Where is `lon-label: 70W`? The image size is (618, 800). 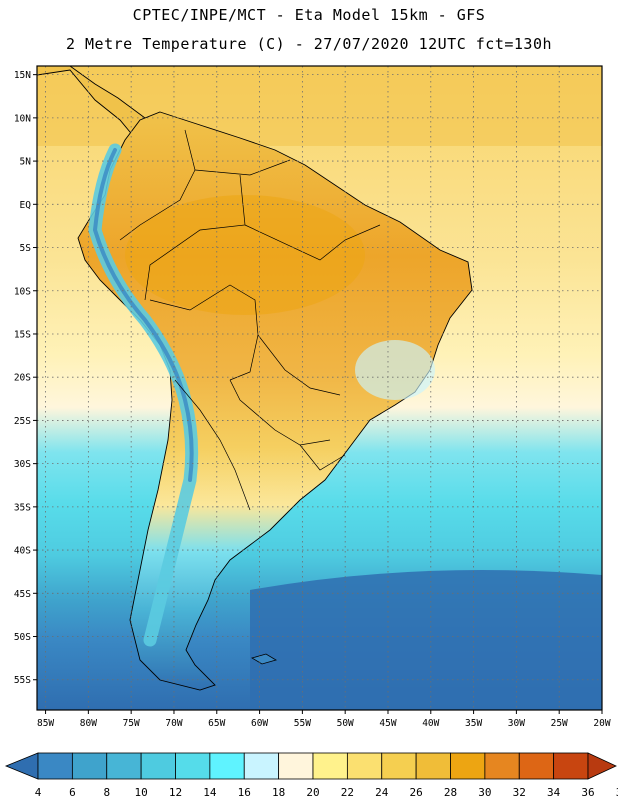
lon-label: 70W is located at coordinates (173, 723).